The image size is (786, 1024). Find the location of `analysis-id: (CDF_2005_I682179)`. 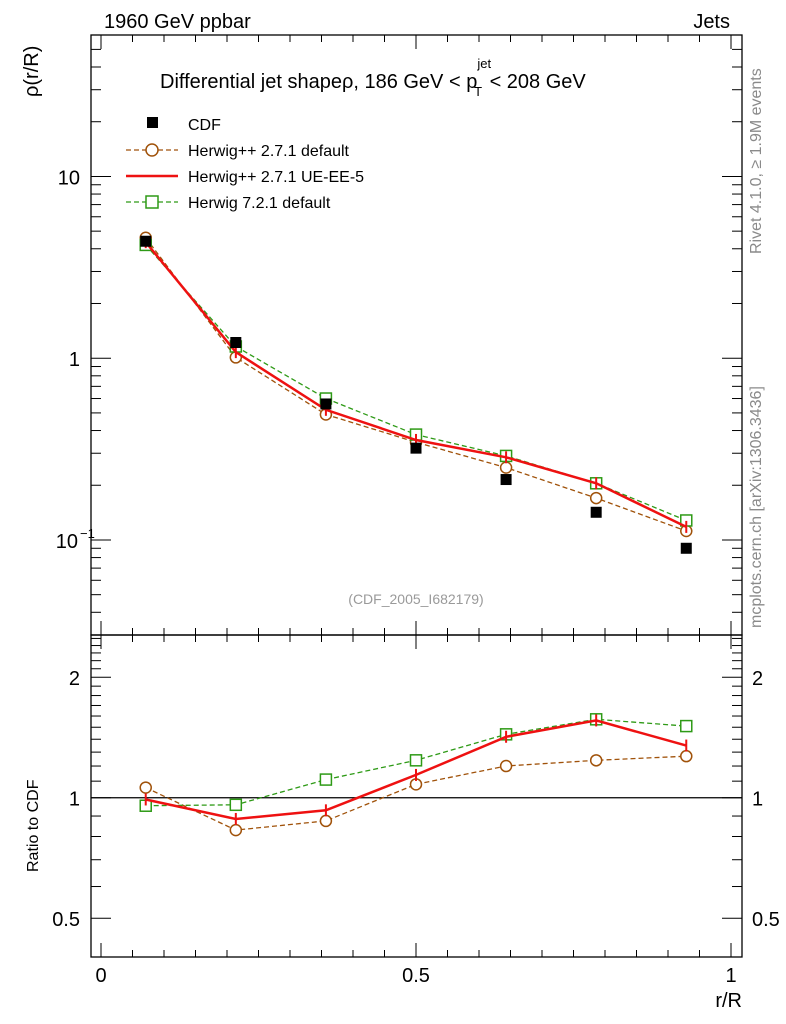

analysis-id: (CDF_2005_I682179) is located at coordinates (415, 599).